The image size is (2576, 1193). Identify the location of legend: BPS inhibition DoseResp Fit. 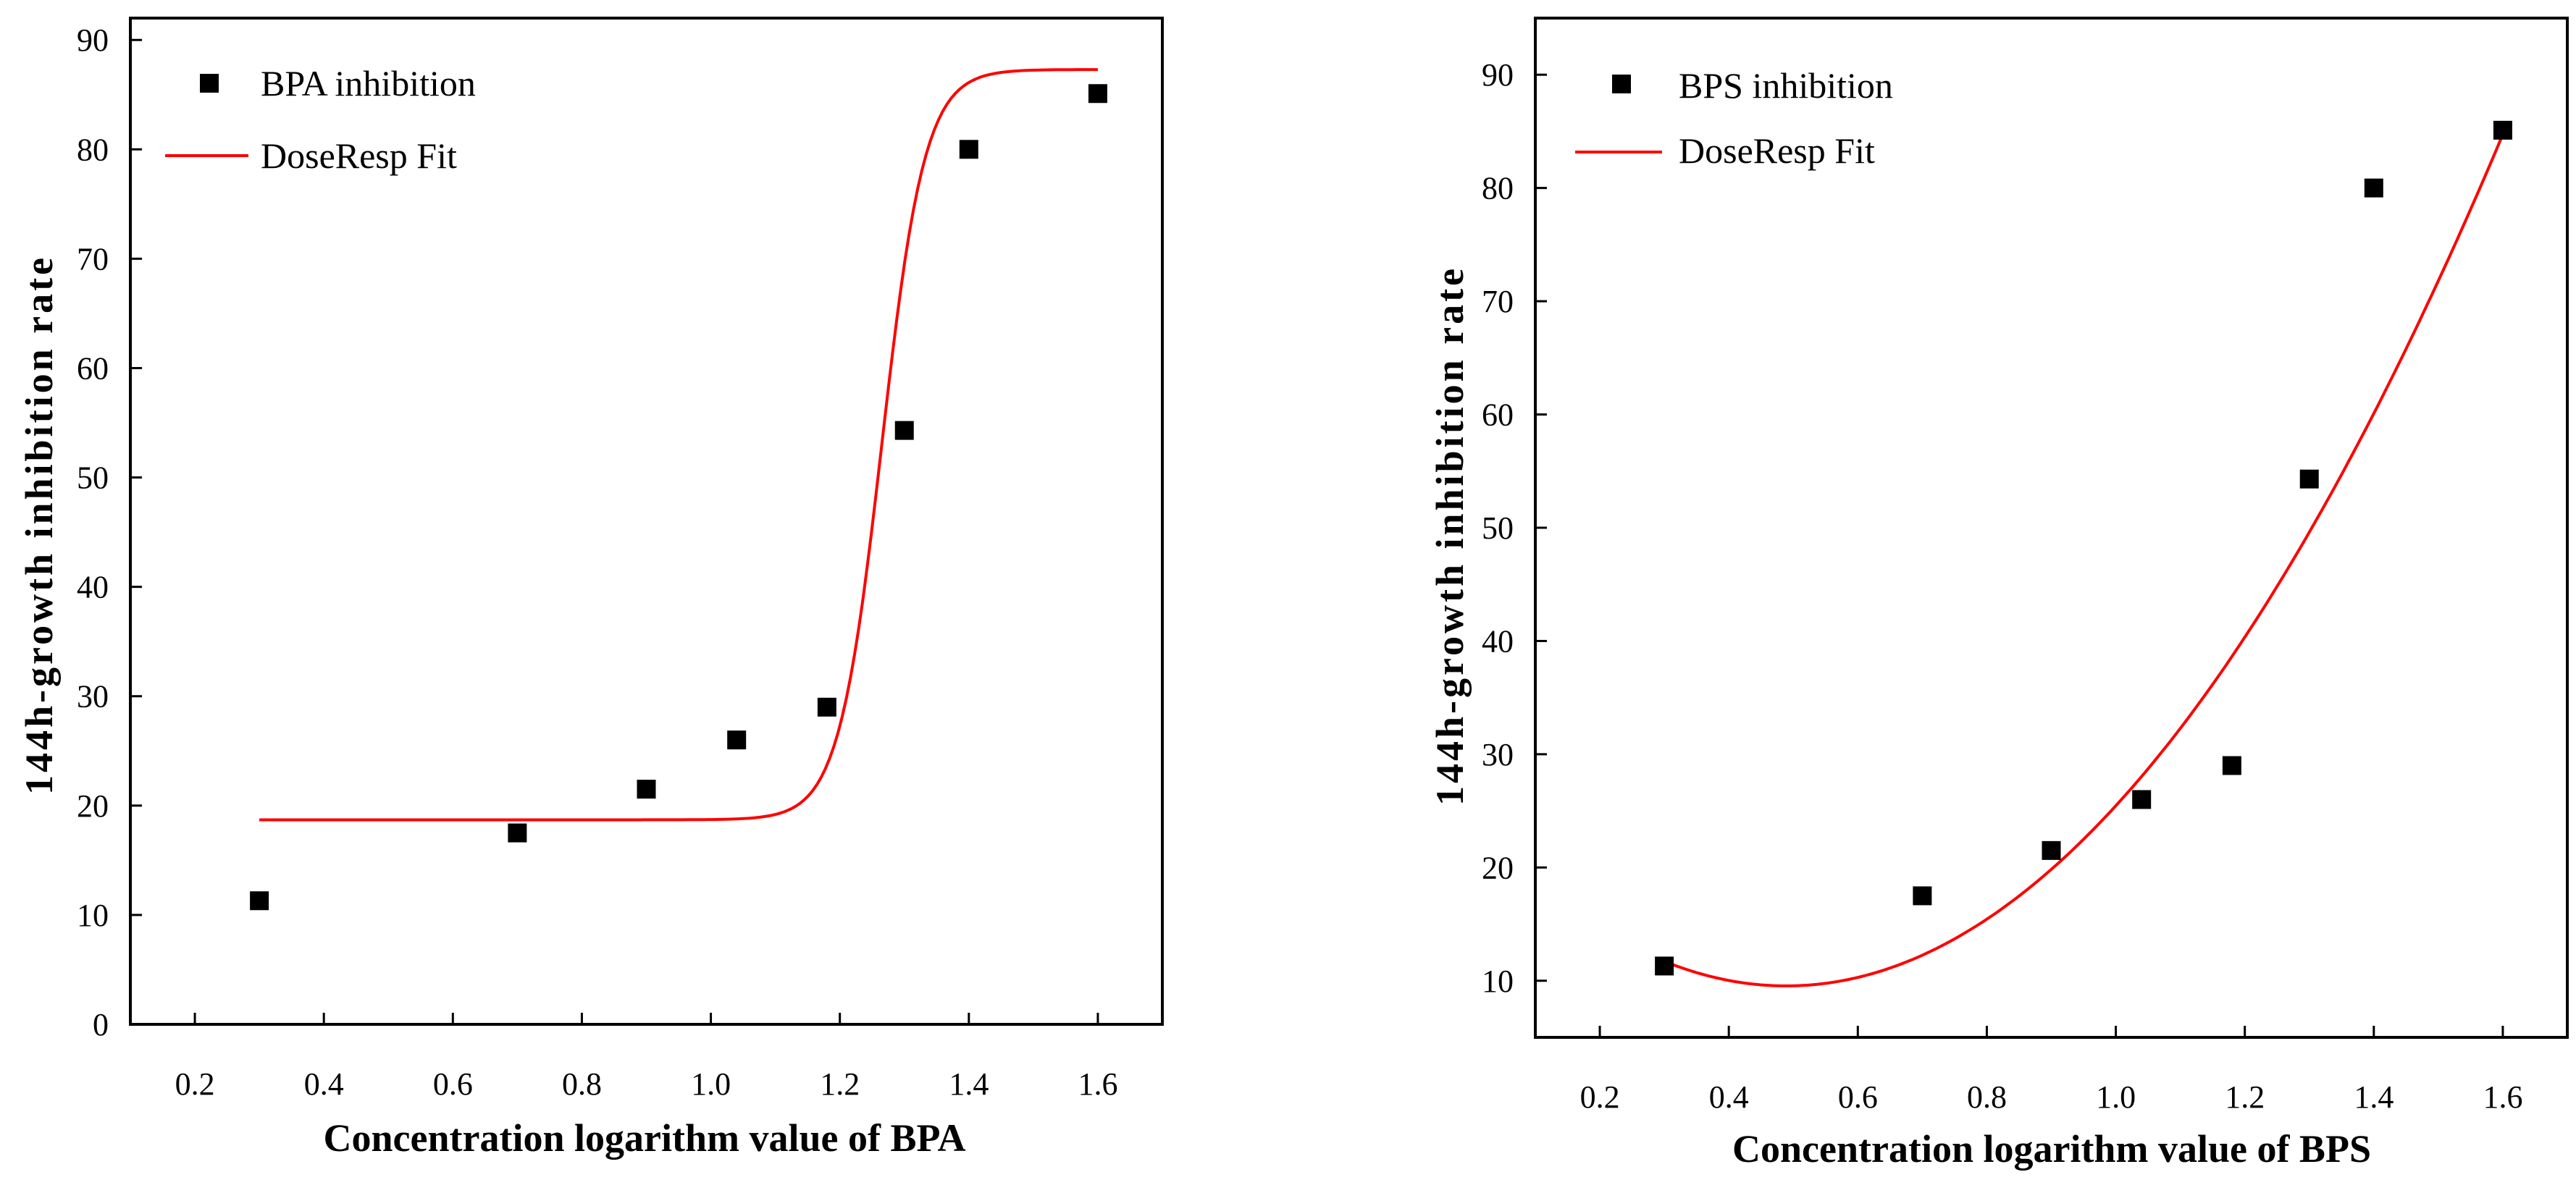
(1734, 118).